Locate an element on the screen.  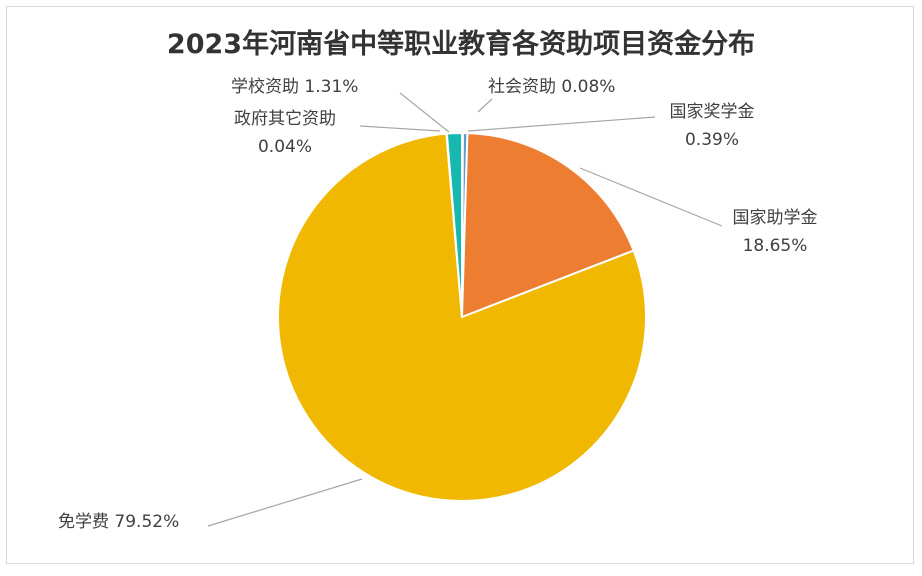
data-label-1: 社会资助 0.08% is located at coordinates (551, 87).